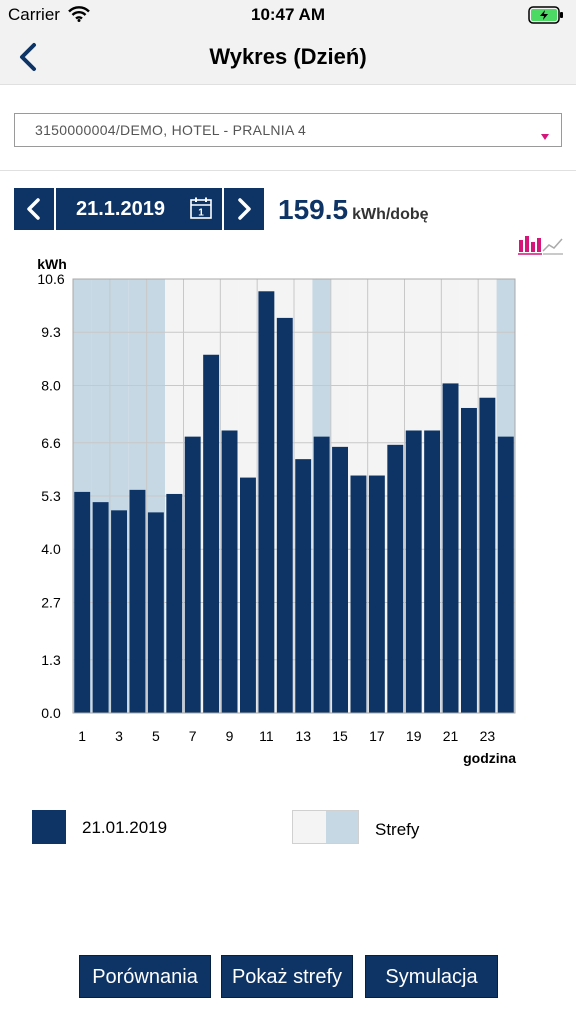  I want to click on x-tick-label: 1, so click(82, 736).